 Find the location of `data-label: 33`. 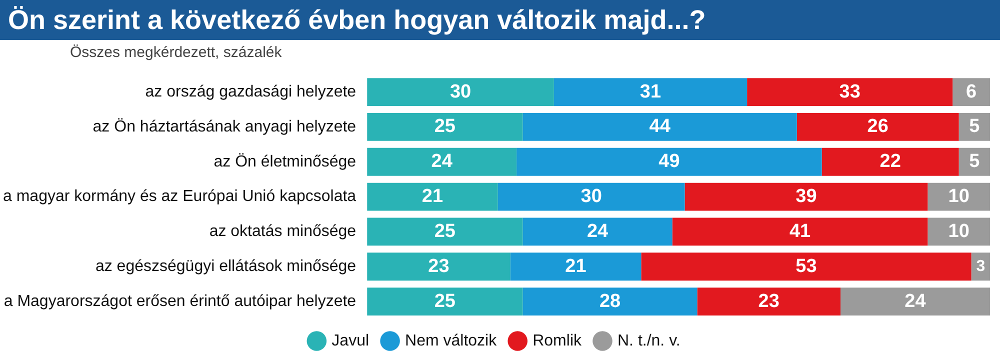

data-label: 33 is located at coordinates (849, 91).